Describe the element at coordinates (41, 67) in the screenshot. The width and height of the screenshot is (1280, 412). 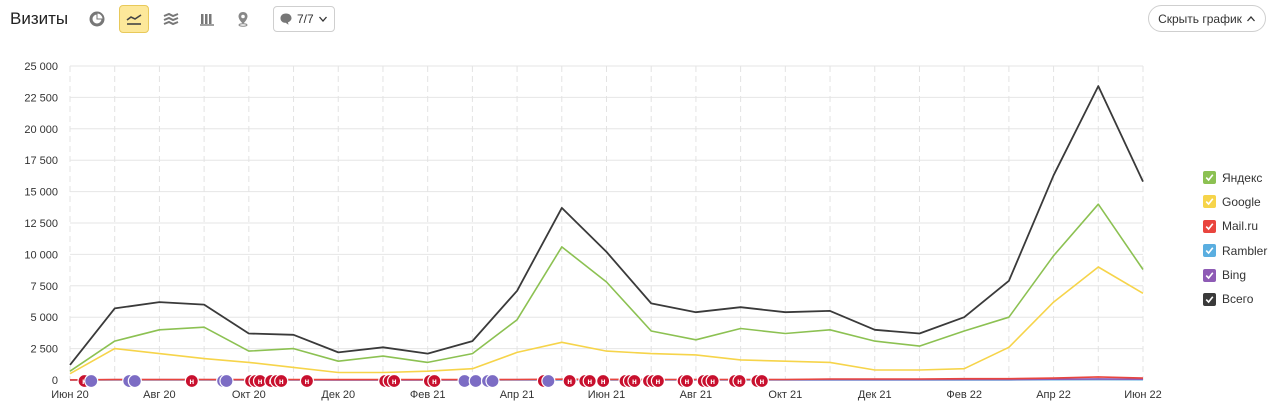
I see `y-tick-label: 25 000` at that location.